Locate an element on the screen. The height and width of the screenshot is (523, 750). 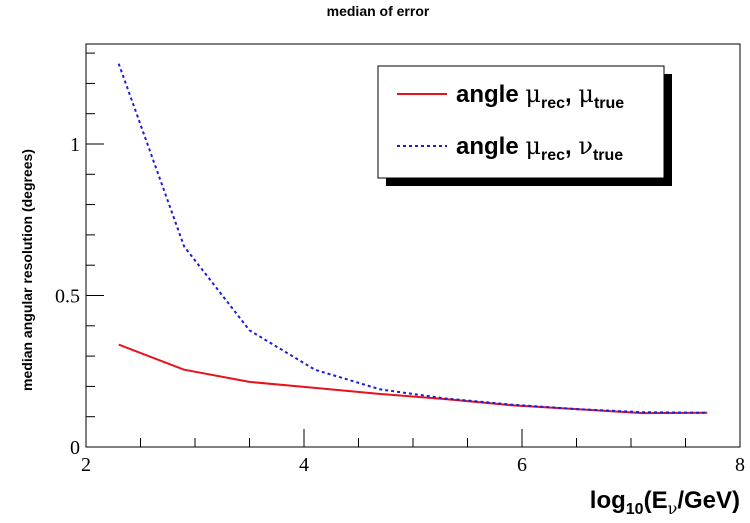
y-axis-label: median angular resolution (degrees) is located at coordinates (27, 270).